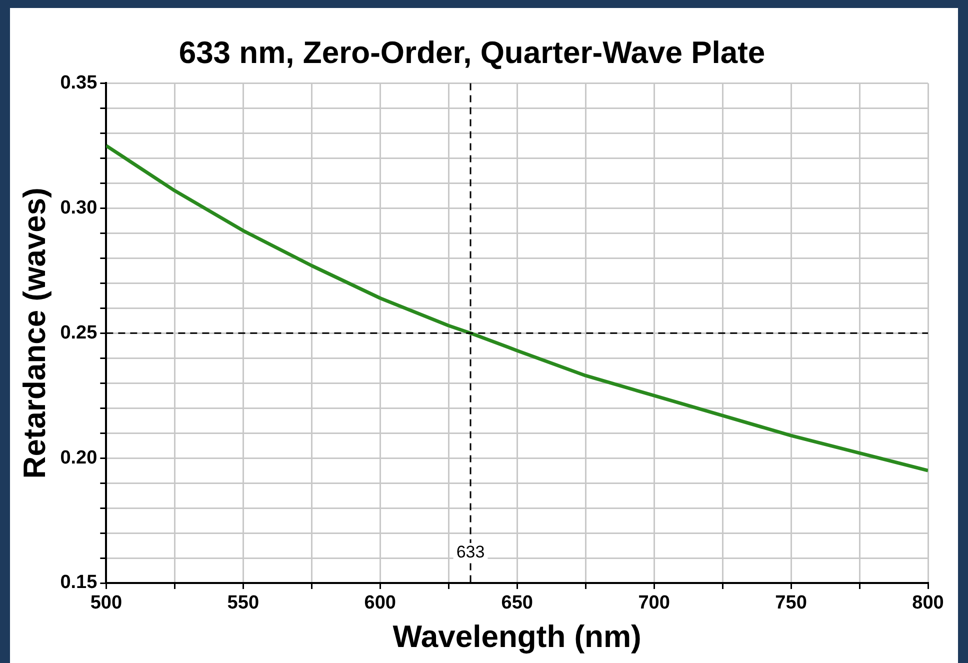 The image size is (968, 663). What do you see at coordinates (517, 603) in the screenshot?
I see `x-tick-label: 650` at bounding box center [517, 603].